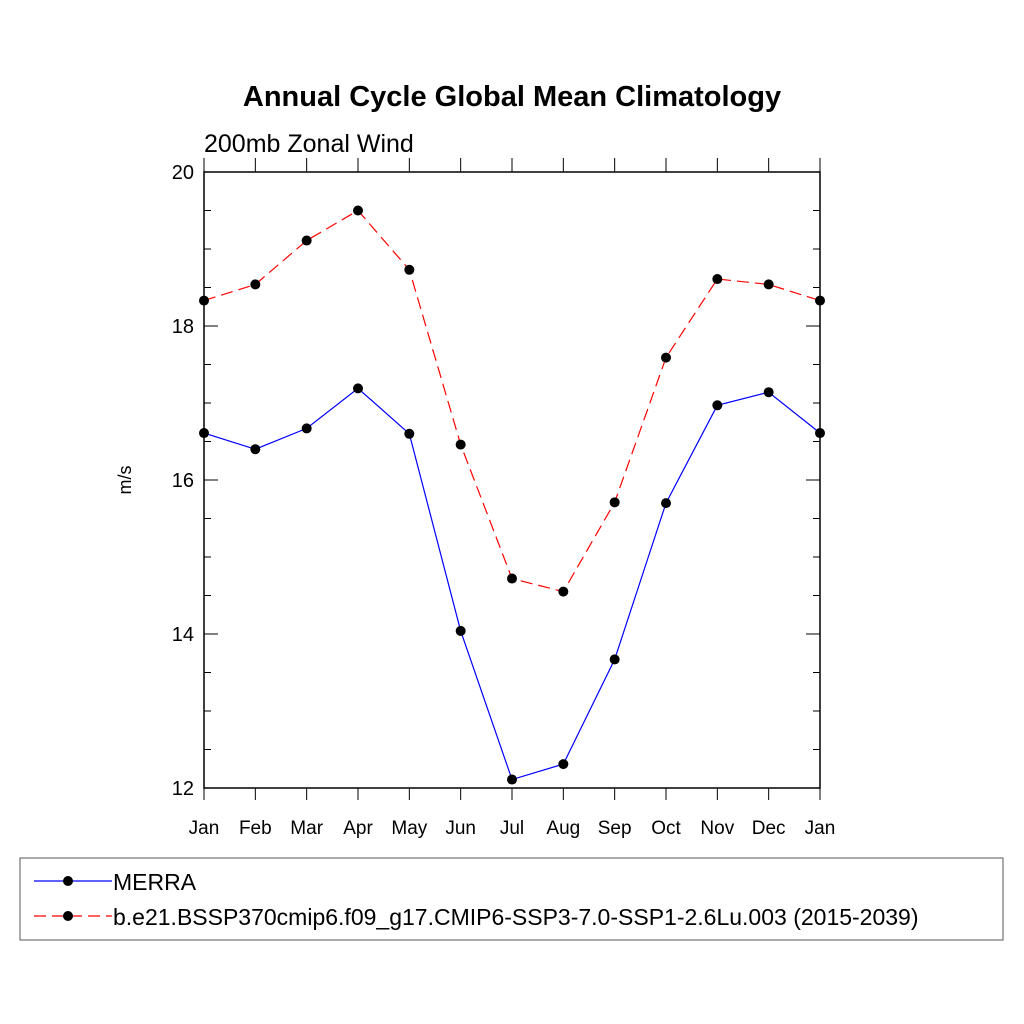  I want to click on x-tick-label: Oct, so click(666, 828).